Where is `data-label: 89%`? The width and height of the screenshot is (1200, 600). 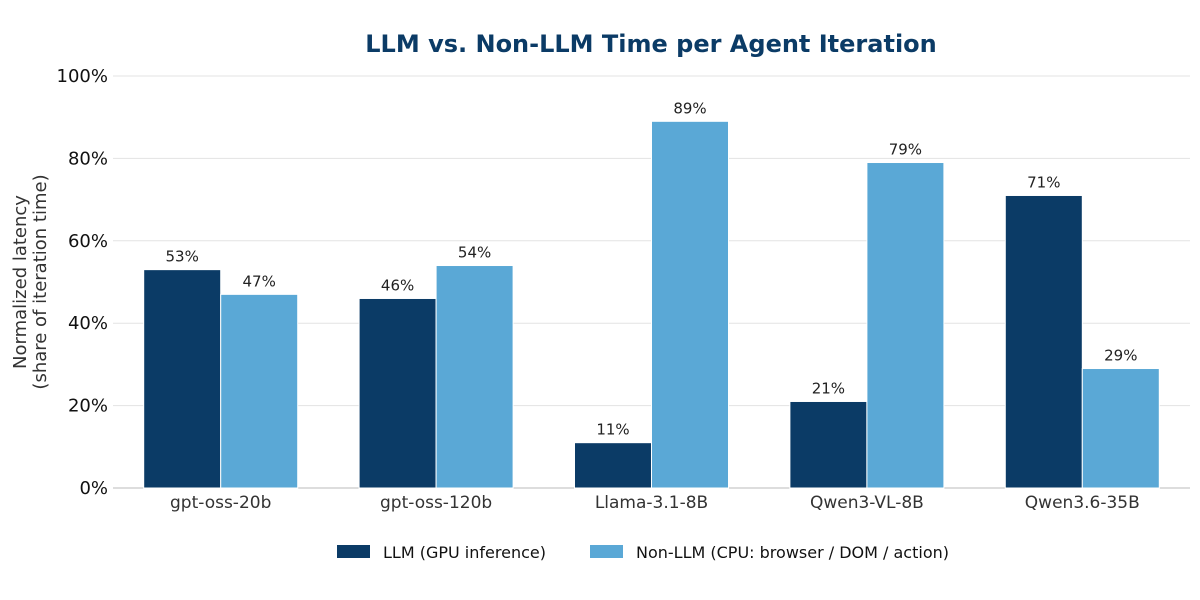
data-label: 89% is located at coordinates (689, 108).